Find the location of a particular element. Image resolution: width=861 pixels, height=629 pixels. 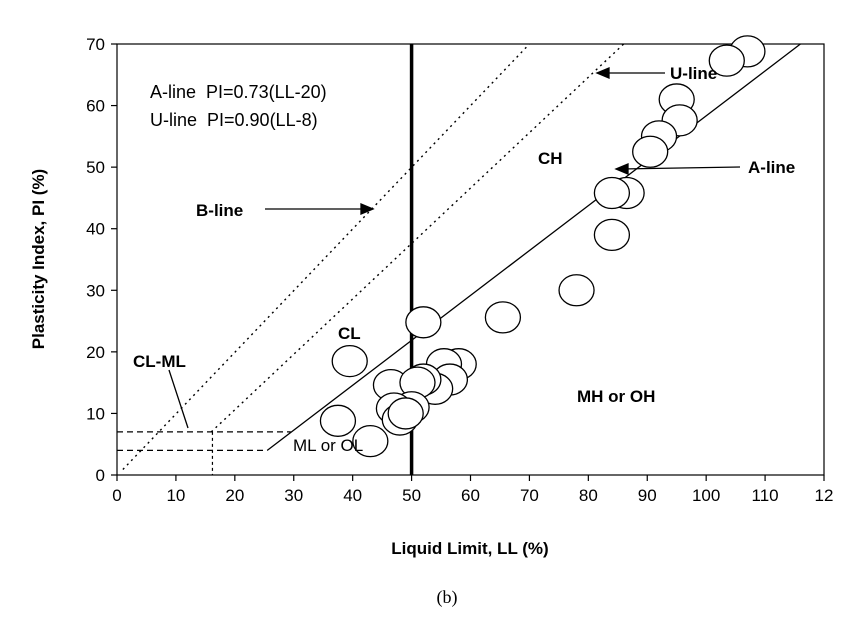

u-line-label: U-line is located at coordinates (693, 73).